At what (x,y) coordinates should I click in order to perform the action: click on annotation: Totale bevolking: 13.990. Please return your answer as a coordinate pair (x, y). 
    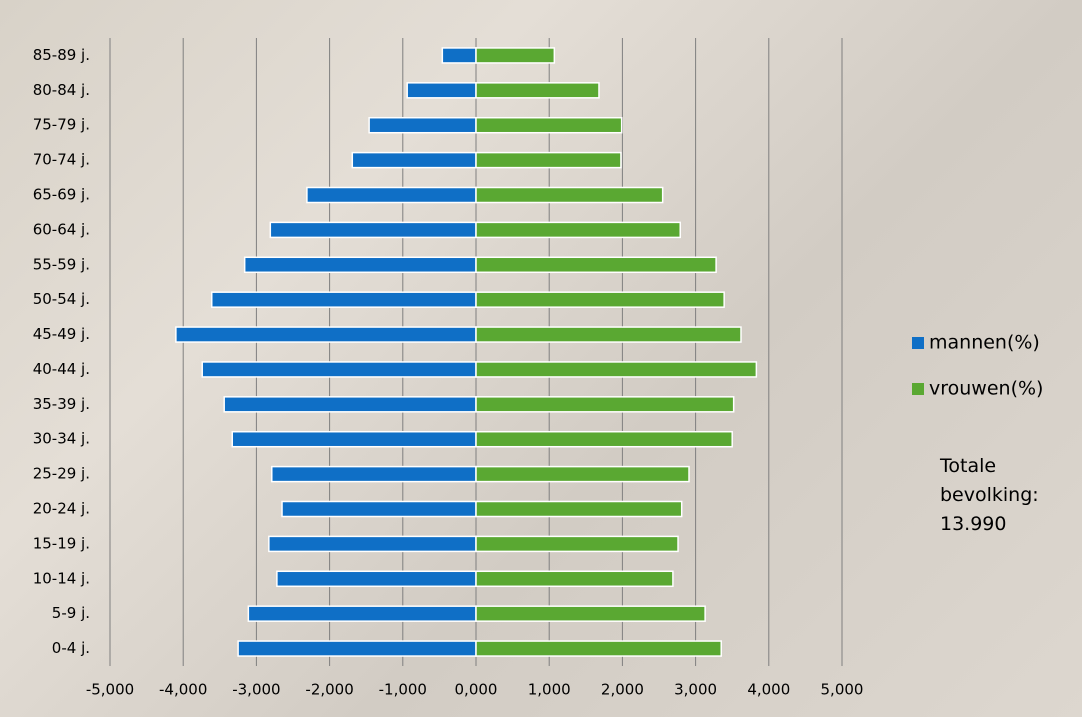
    Looking at the image, I should click on (989, 495).